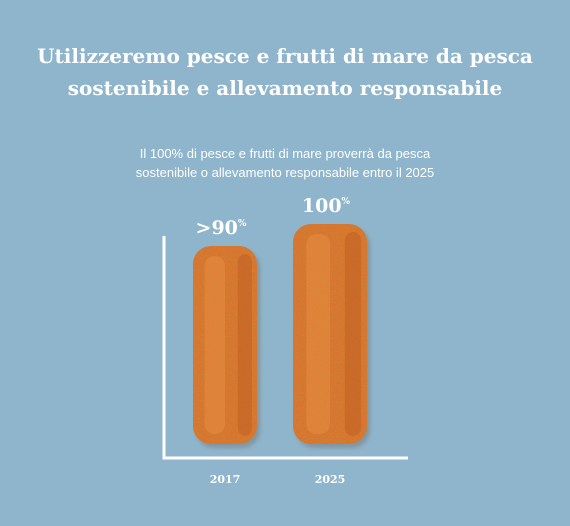 The height and width of the screenshot is (526, 570). What do you see at coordinates (330, 479) in the screenshot?
I see `x-tick-label-2025: 2025` at bounding box center [330, 479].